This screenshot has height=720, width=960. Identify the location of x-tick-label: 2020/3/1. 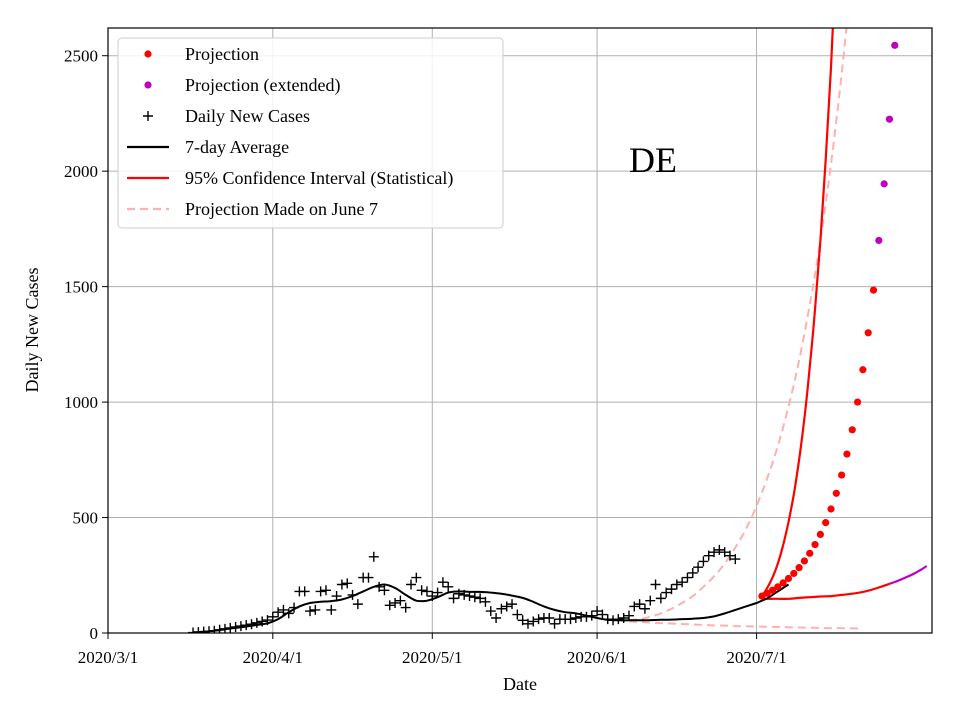
(108, 657).